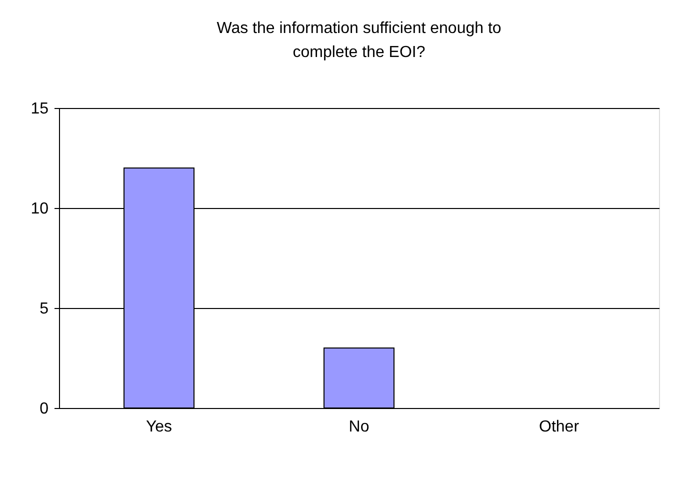 This screenshot has width=688, height=504. What do you see at coordinates (359, 40) in the screenshot?
I see `chart-title: Was the information sufficient enough to complete the EOI?` at bounding box center [359, 40].